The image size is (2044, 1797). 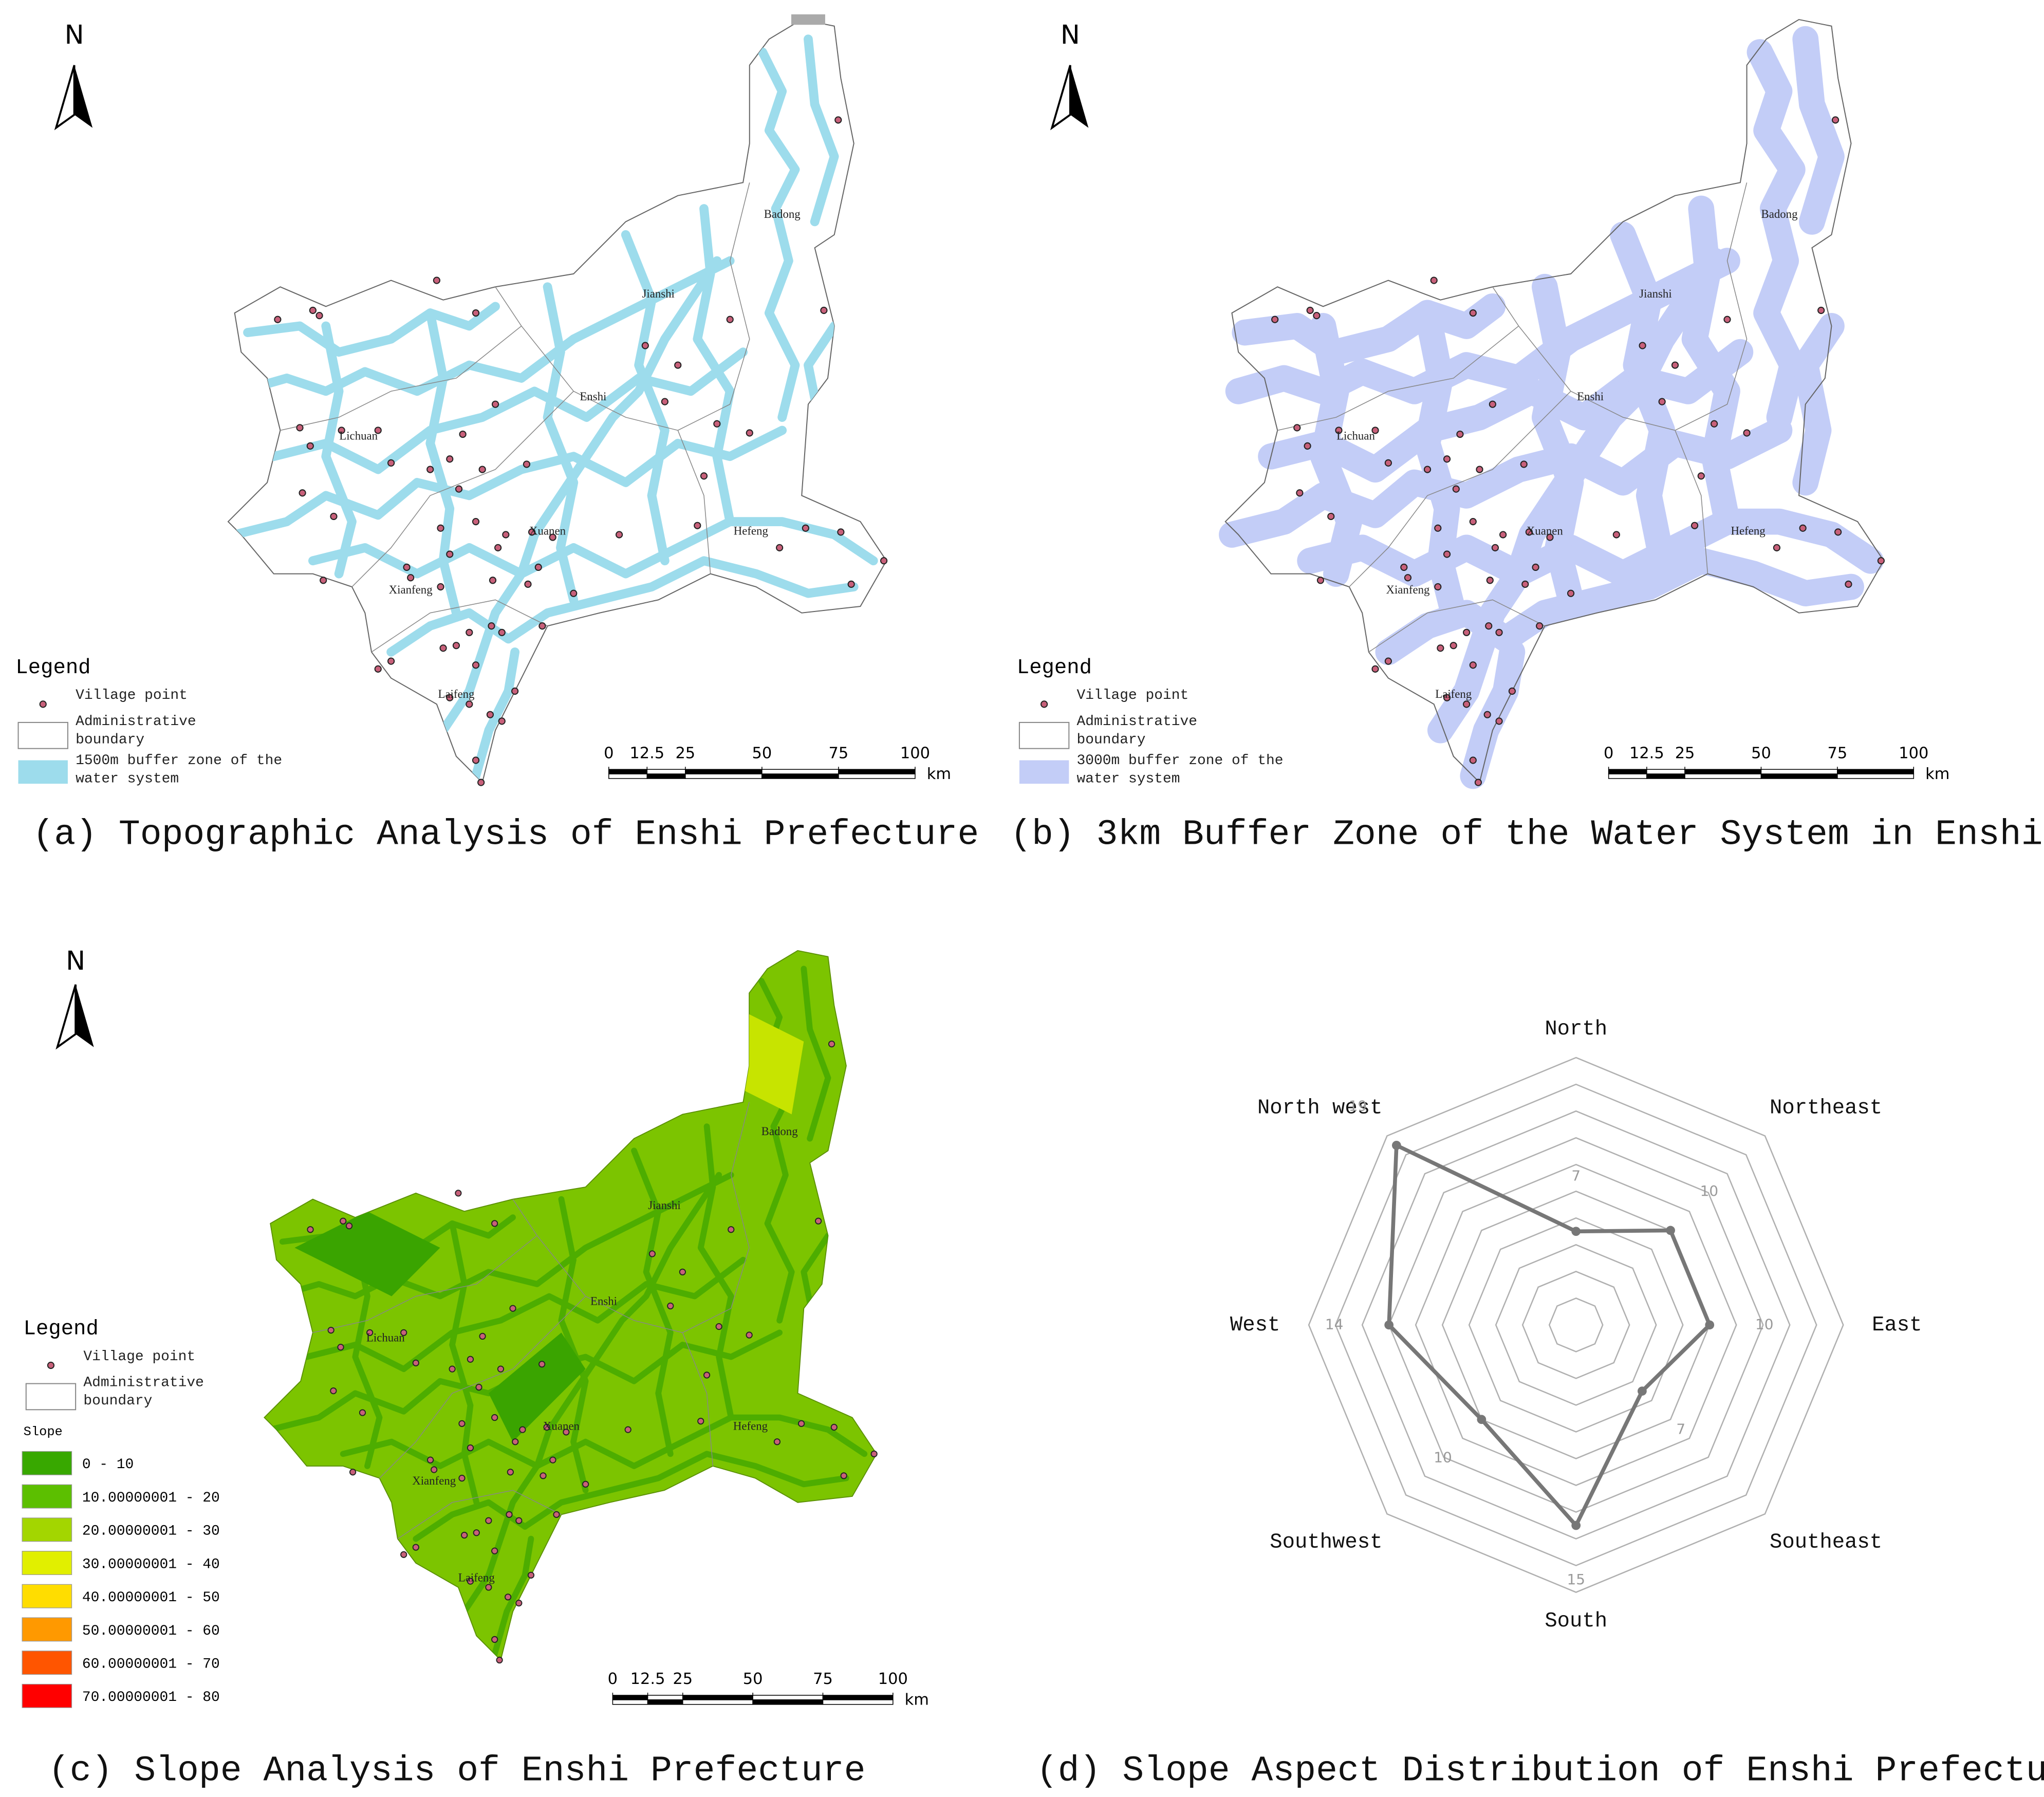 What do you see at coordinates (1576, 1579) in the screenshot?
I see `data-label: 15` at bounding box center [1576, 1579].